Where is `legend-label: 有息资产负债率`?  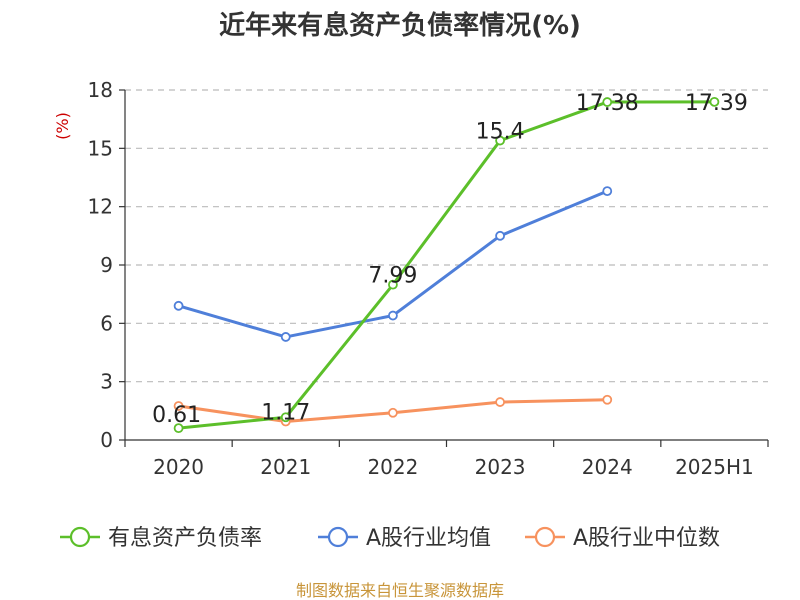 legend-label: 有息资产负债率 is located at coordinates (185, 538).